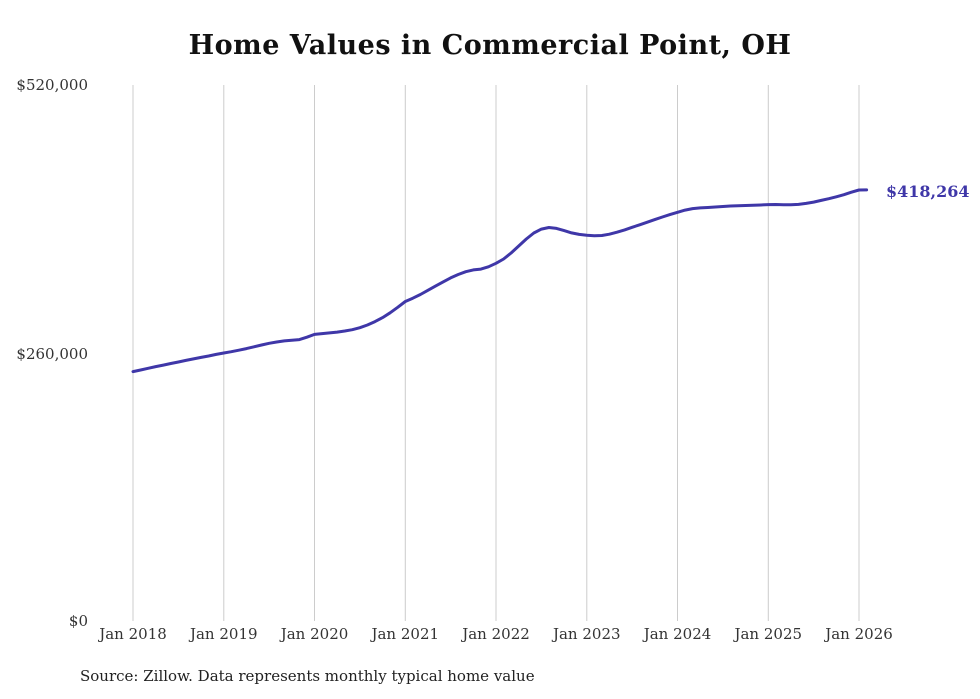 The height and width of the screenshot is (699, 980). What do you see at coordinates (223, 634) in the screenshot?
I see `x-axis-tick-jan-2019: Jan 2019` at bounding box center [223, 634].